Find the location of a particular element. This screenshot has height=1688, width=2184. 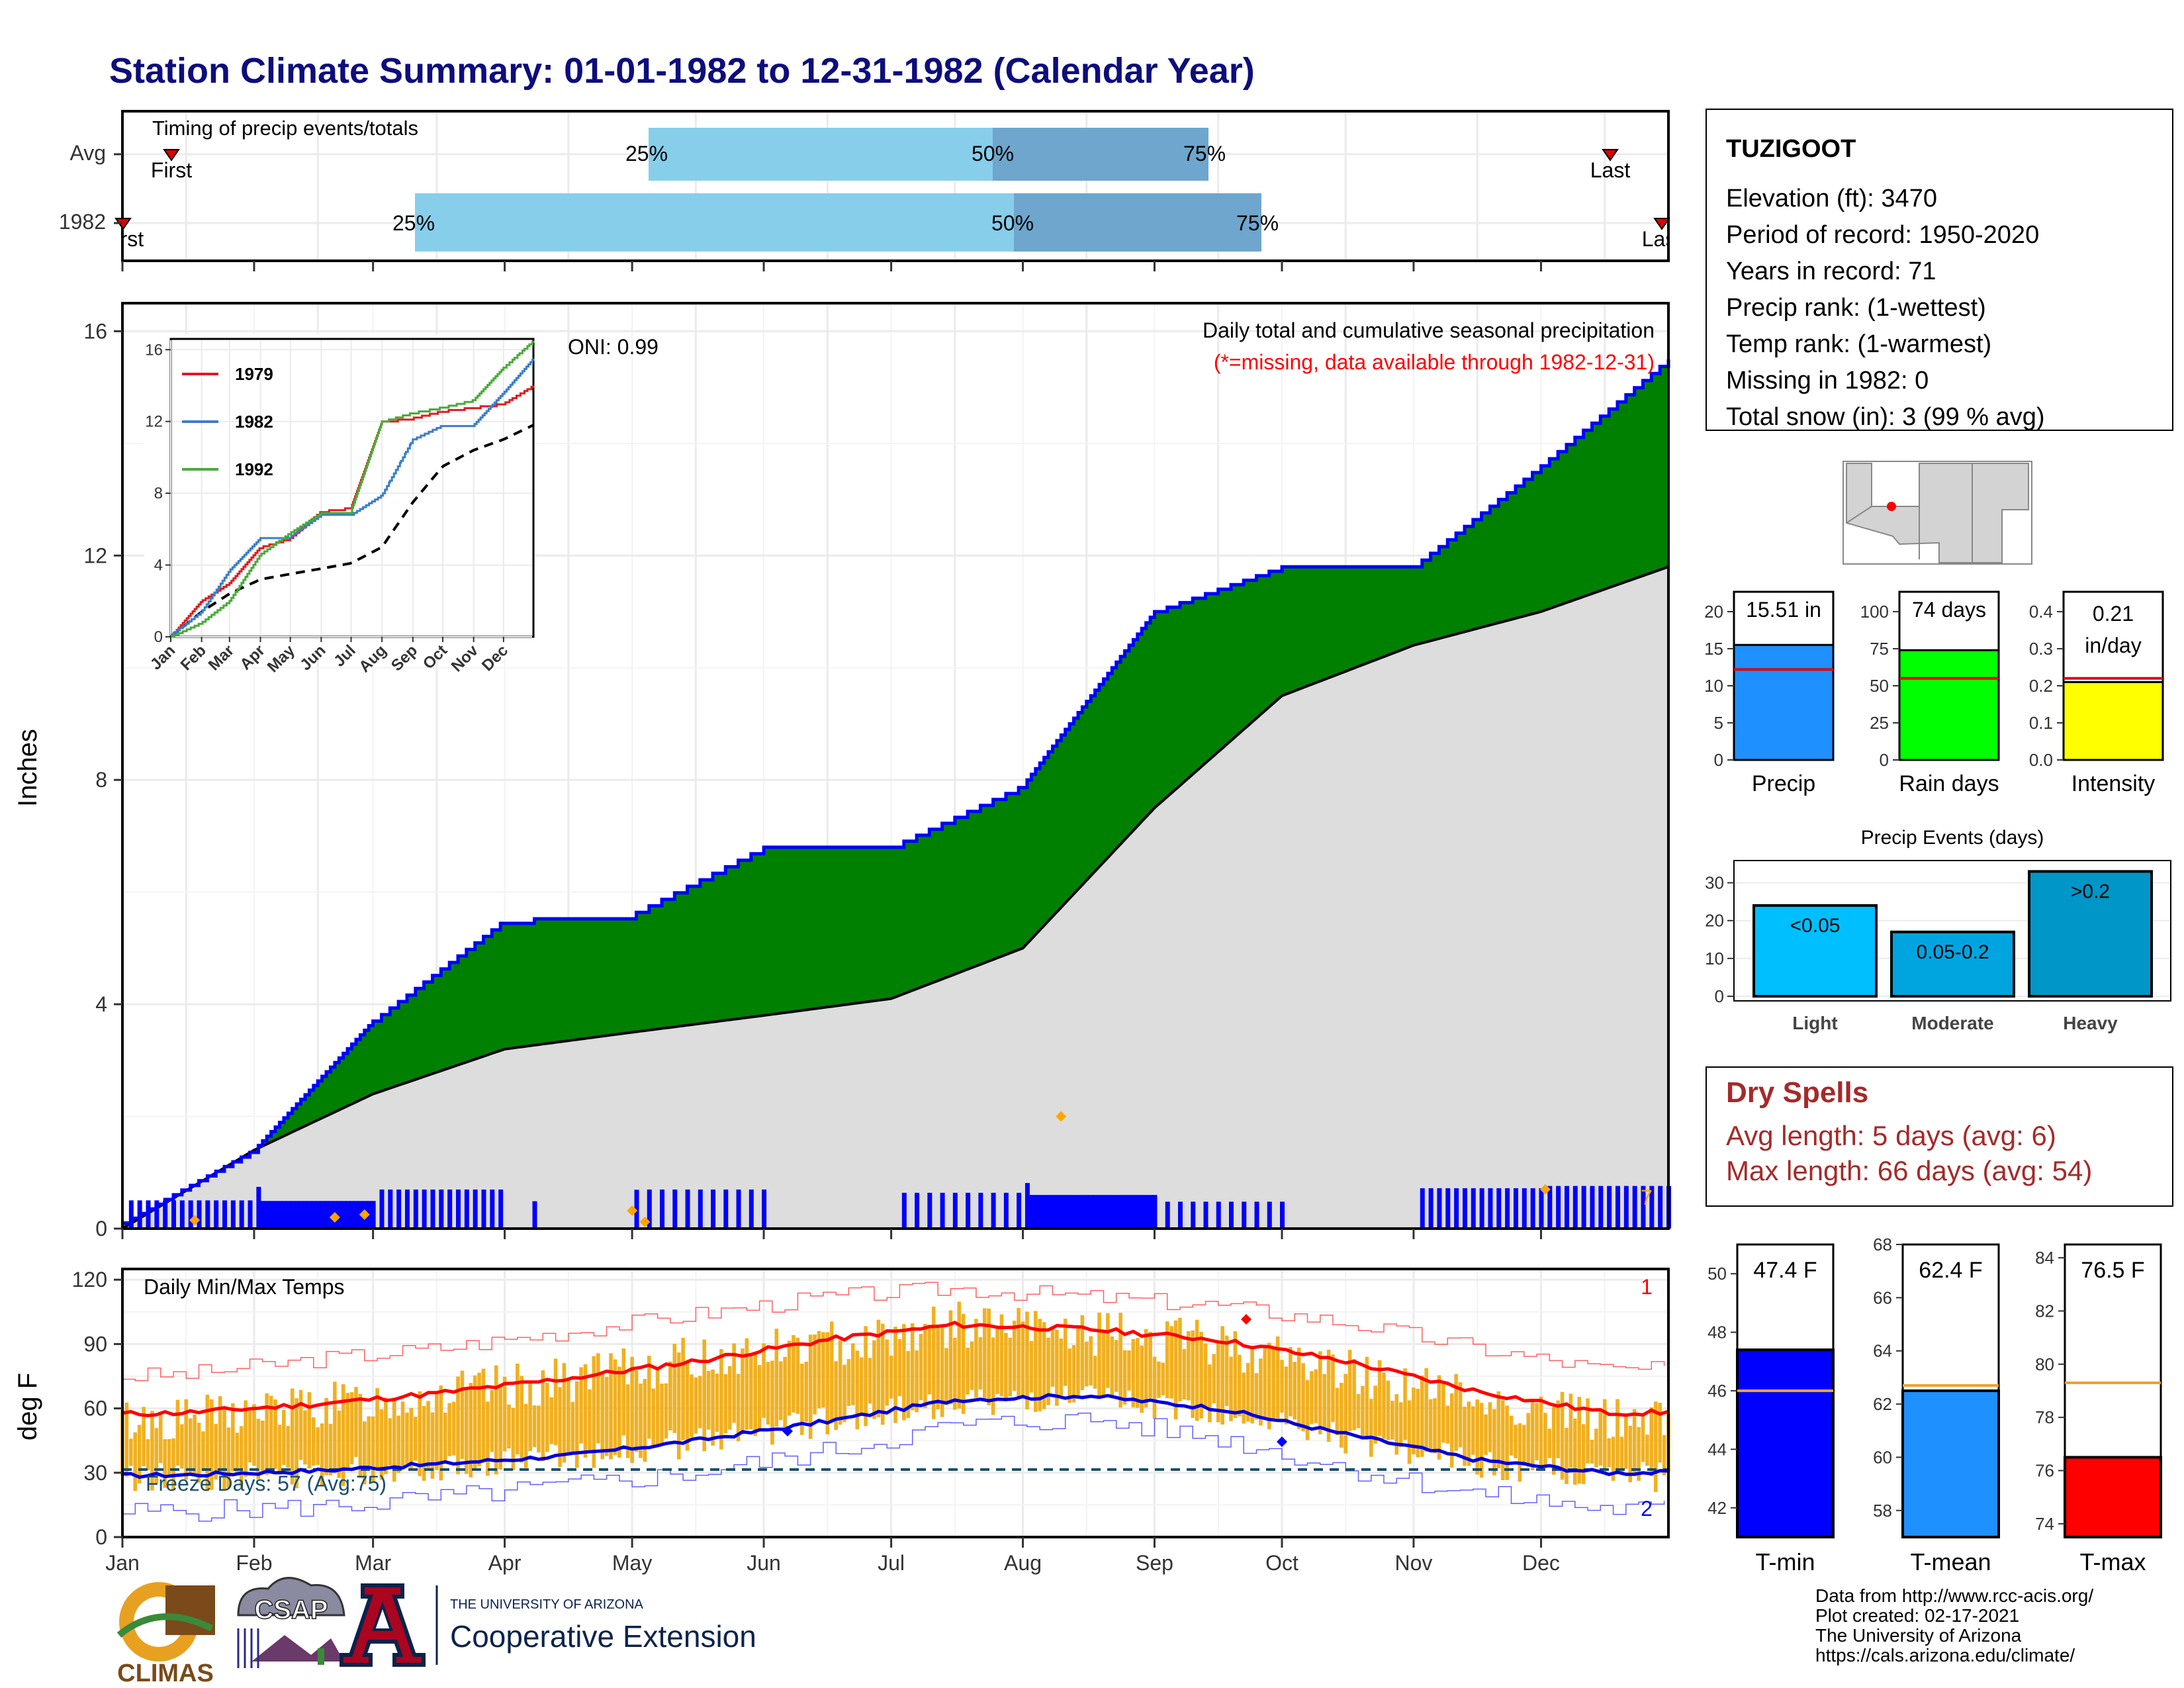

inset-legend: 1979 1982 1992 is located at coordinates (228, 421).